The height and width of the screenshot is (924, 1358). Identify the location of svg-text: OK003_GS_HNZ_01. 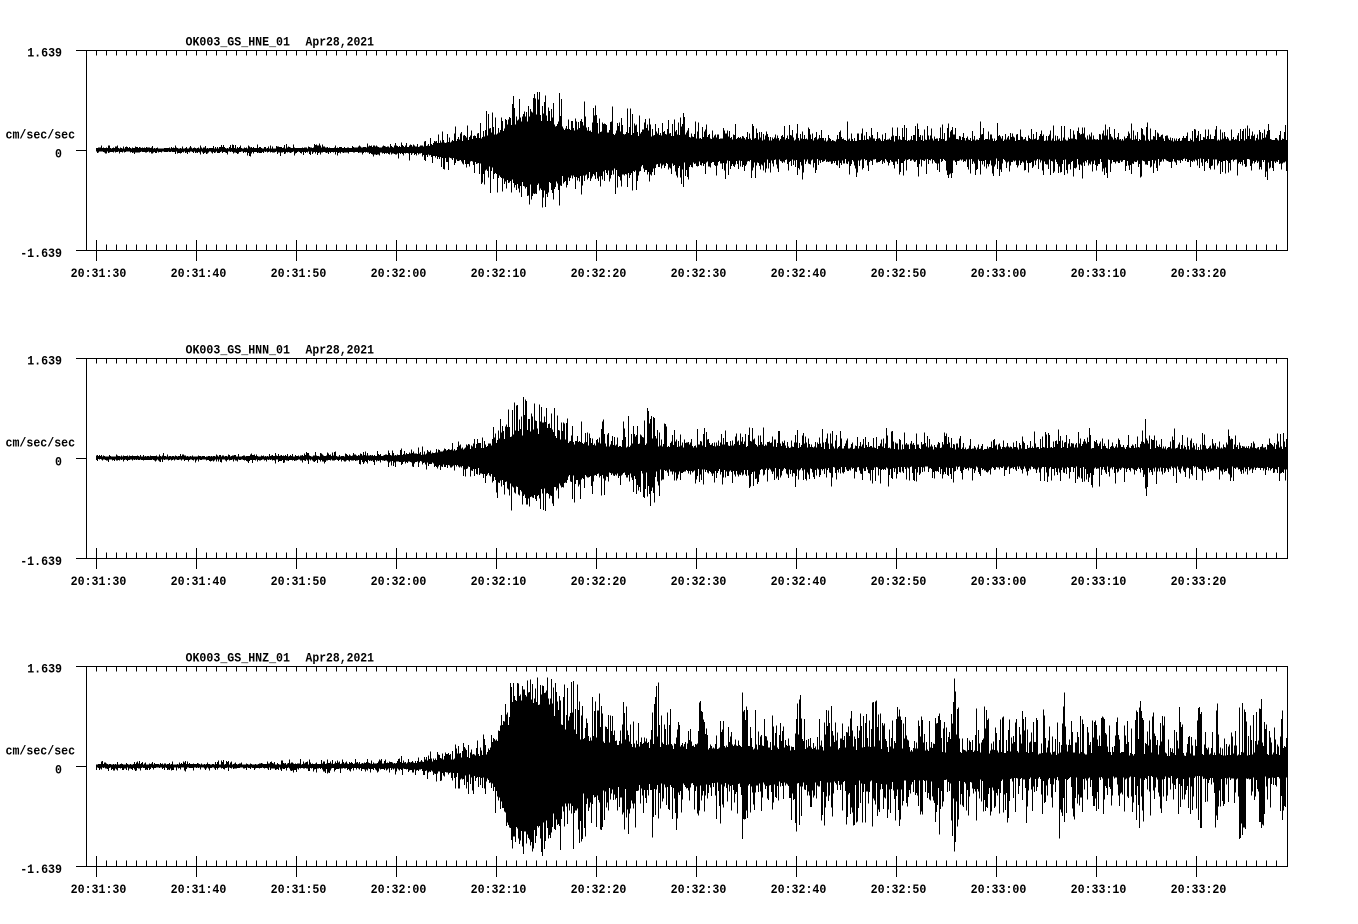
(238, 658).